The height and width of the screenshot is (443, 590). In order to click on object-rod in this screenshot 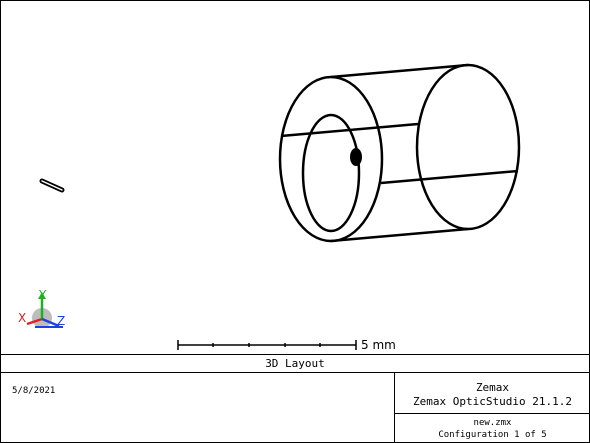, I will do `click(52, 185)`.